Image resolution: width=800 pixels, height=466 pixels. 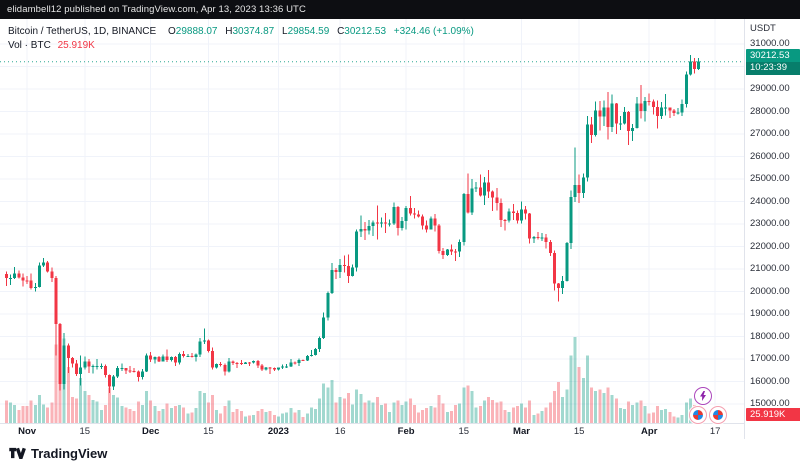 I want to click on open-label: O, so click(x=171, y=31).